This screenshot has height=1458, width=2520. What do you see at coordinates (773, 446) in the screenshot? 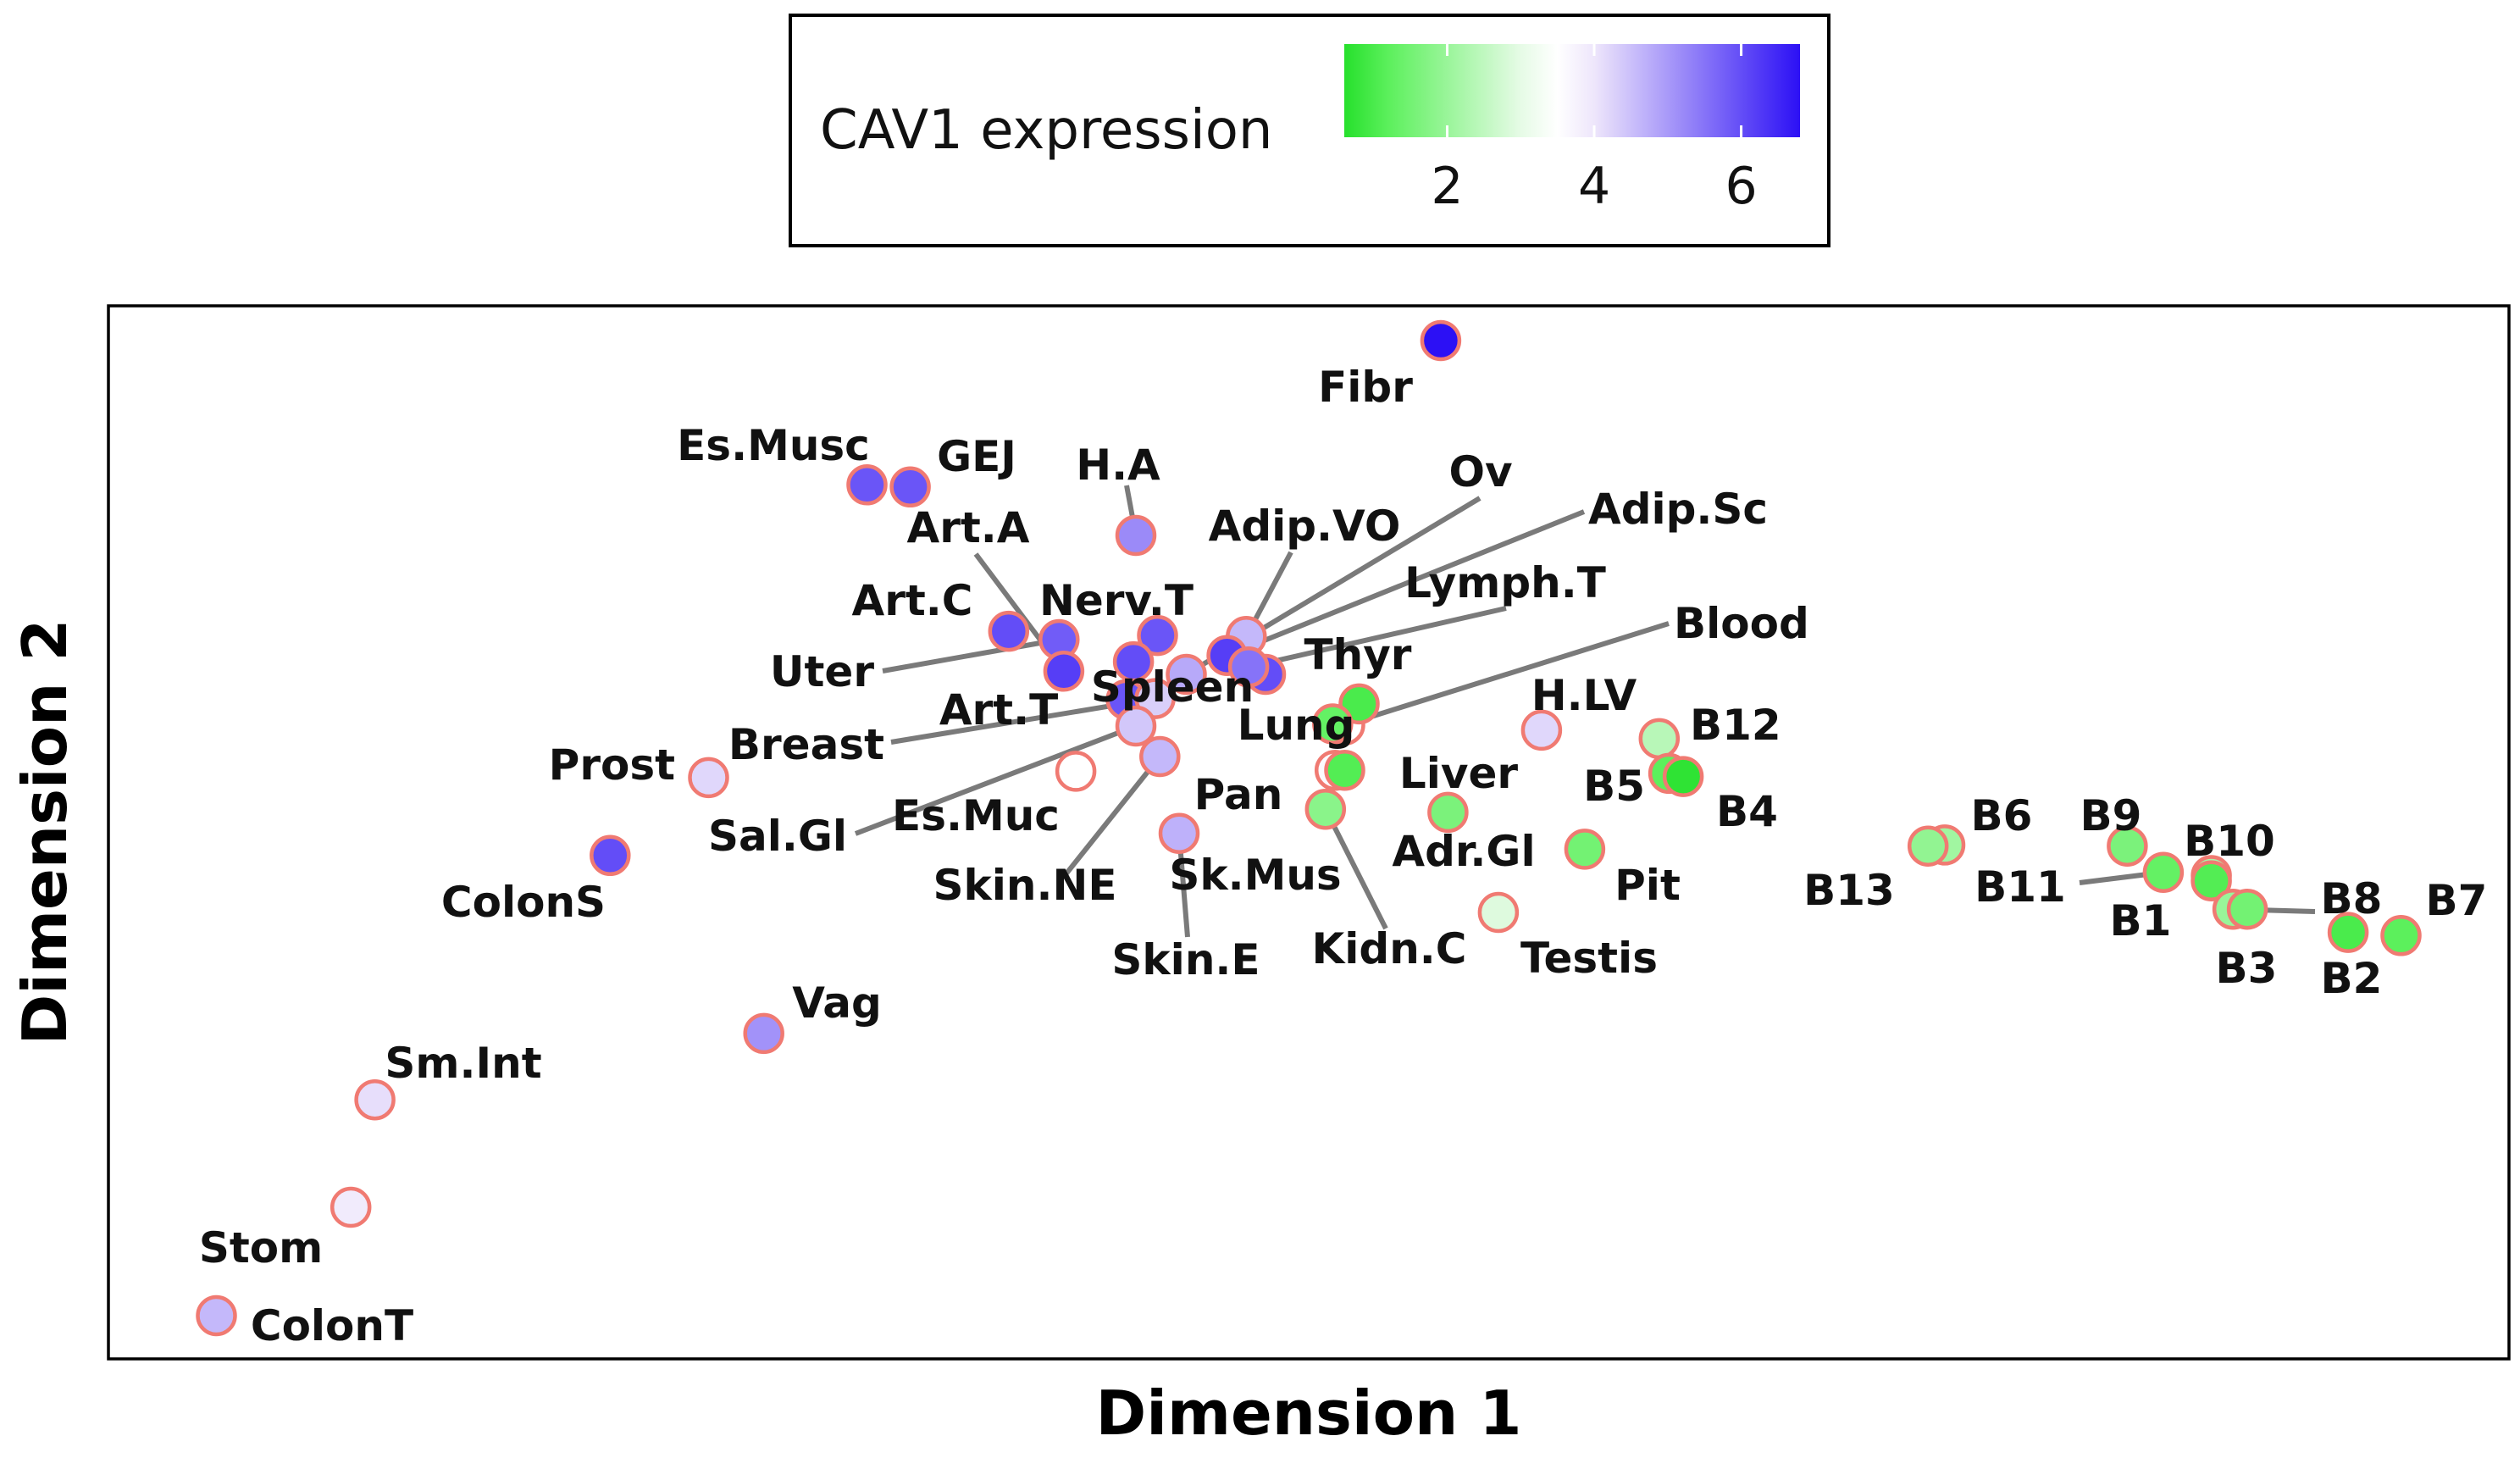
I see `label-es-musc: Es.Musc` at bounding box center [773, 446].